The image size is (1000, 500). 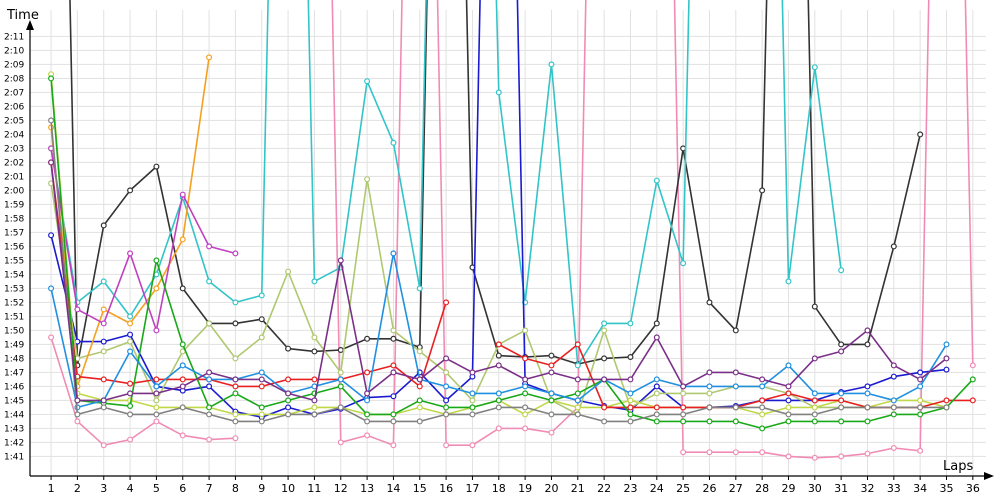 I want to click on y-tick-label: 1:57, so click(x=14, y=233).